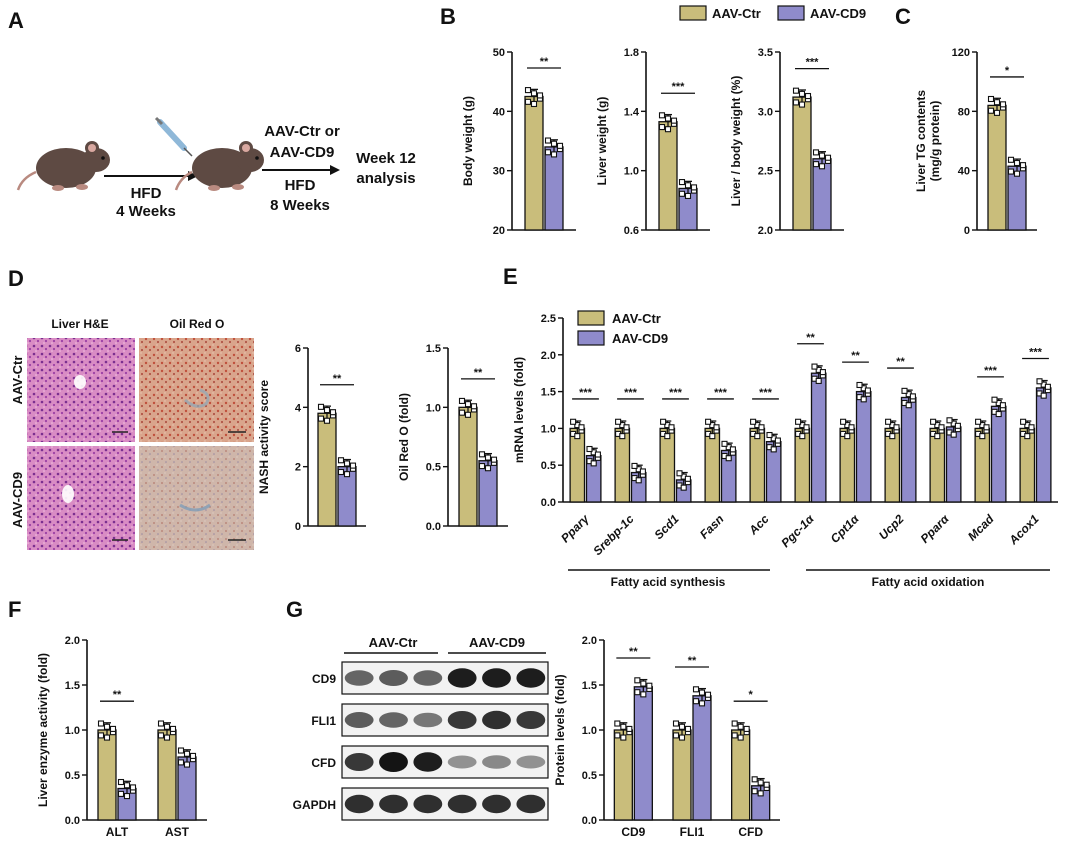 The width and height of the screenshot is (1080, 848). Describe the element at coordinates (146, 211) in the screenshot. I see `schema-step1-duration: 4 Weeks` at that location.